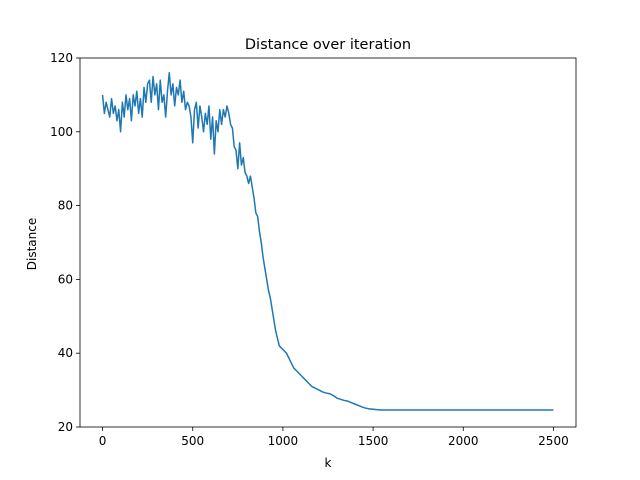 The image size is (640, 480). What do you see at coordinates (373, 441) in the screenshot?
I see `x-tick-label: 1500` at bounding box center [373, 441].